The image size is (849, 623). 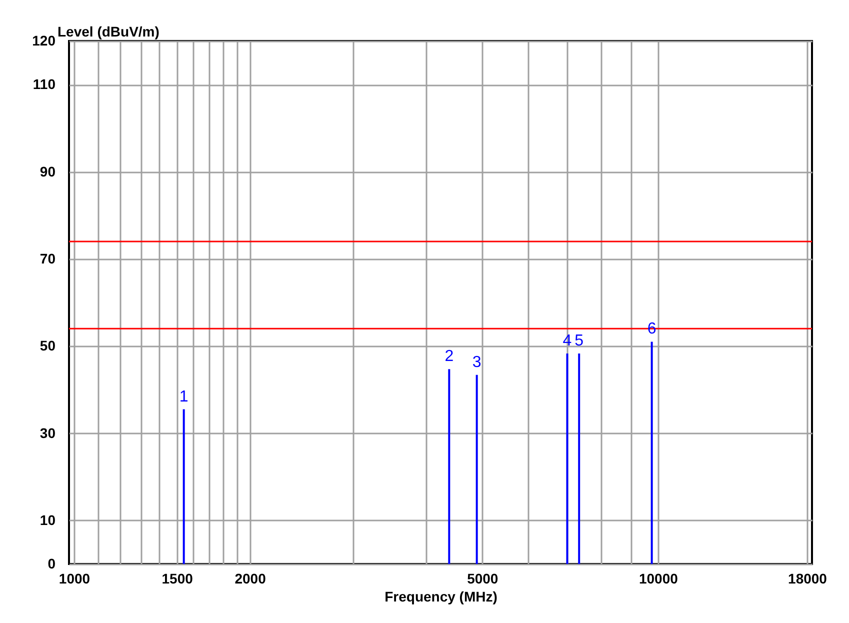 I want to click on x-tick-label: 18000, so click(x=808, y=578).